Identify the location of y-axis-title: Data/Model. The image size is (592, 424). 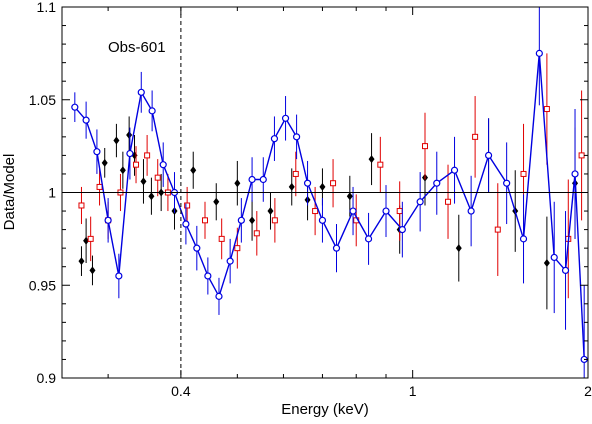
(9, 192).